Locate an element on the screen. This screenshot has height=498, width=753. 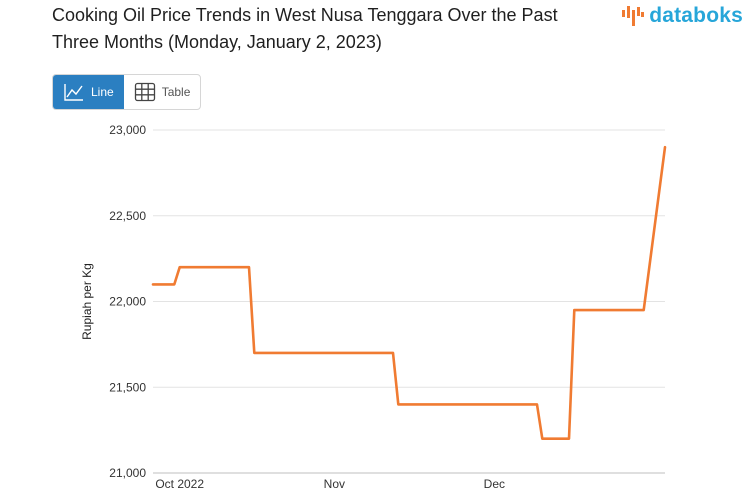
y-tick-label: 23,000 is located at coordinates (127, 130).